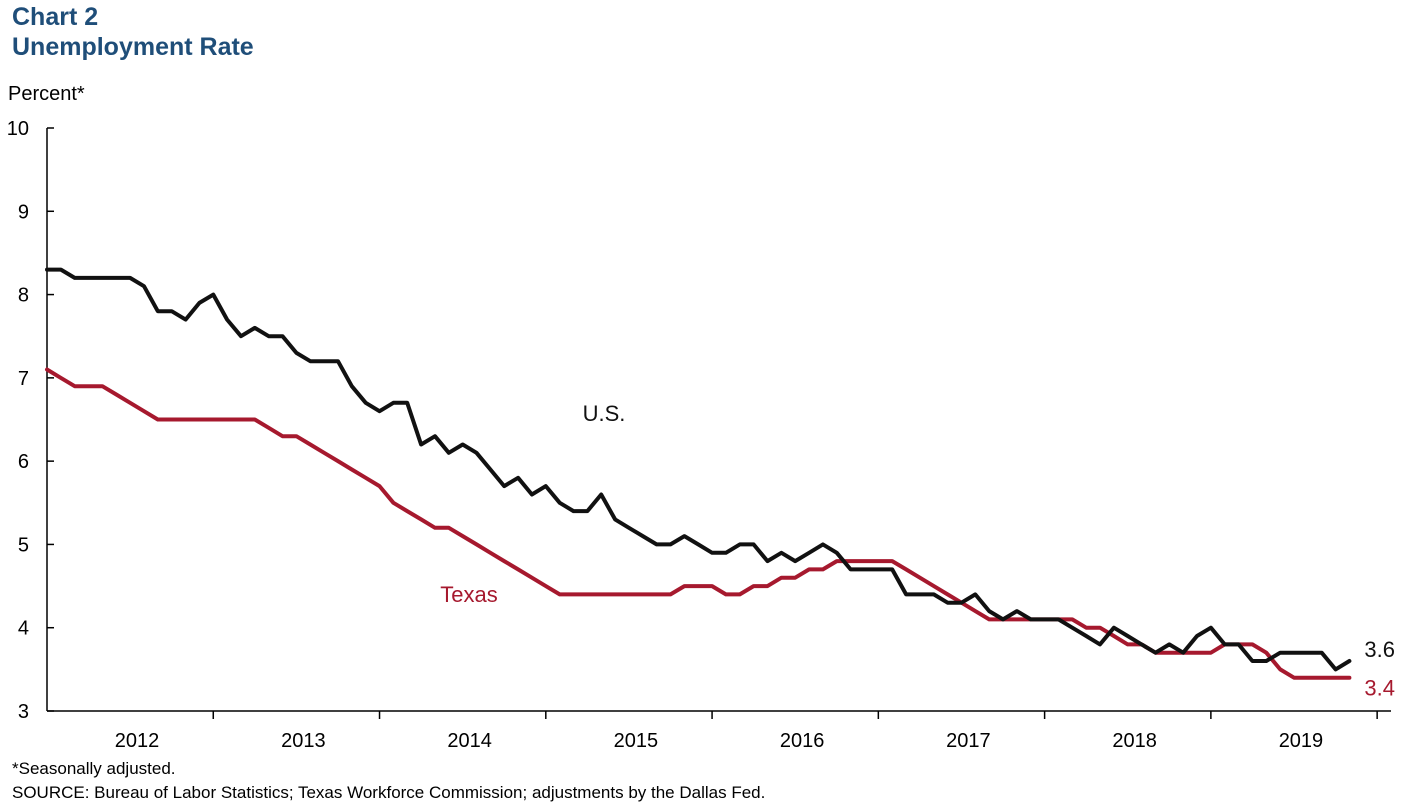 This screenshot has height=810, width=1422. I want to click on chart-title: Unemployment Rate, so click(133, 47).